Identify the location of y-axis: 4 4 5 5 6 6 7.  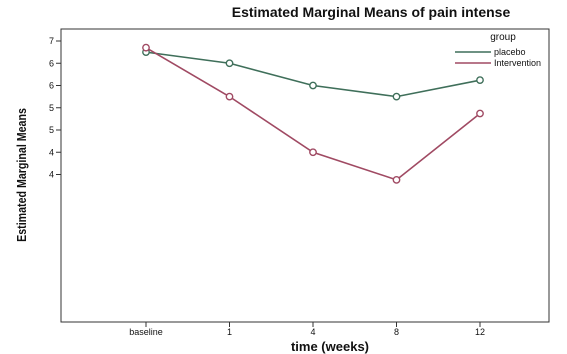
(55, 108).